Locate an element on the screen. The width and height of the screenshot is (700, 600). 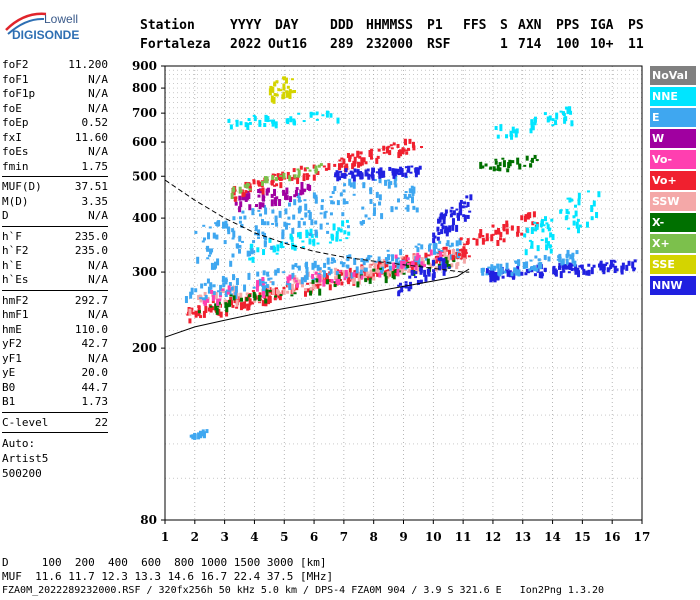
hdr2-cell: Out16 is located at coordinates (288, 44).